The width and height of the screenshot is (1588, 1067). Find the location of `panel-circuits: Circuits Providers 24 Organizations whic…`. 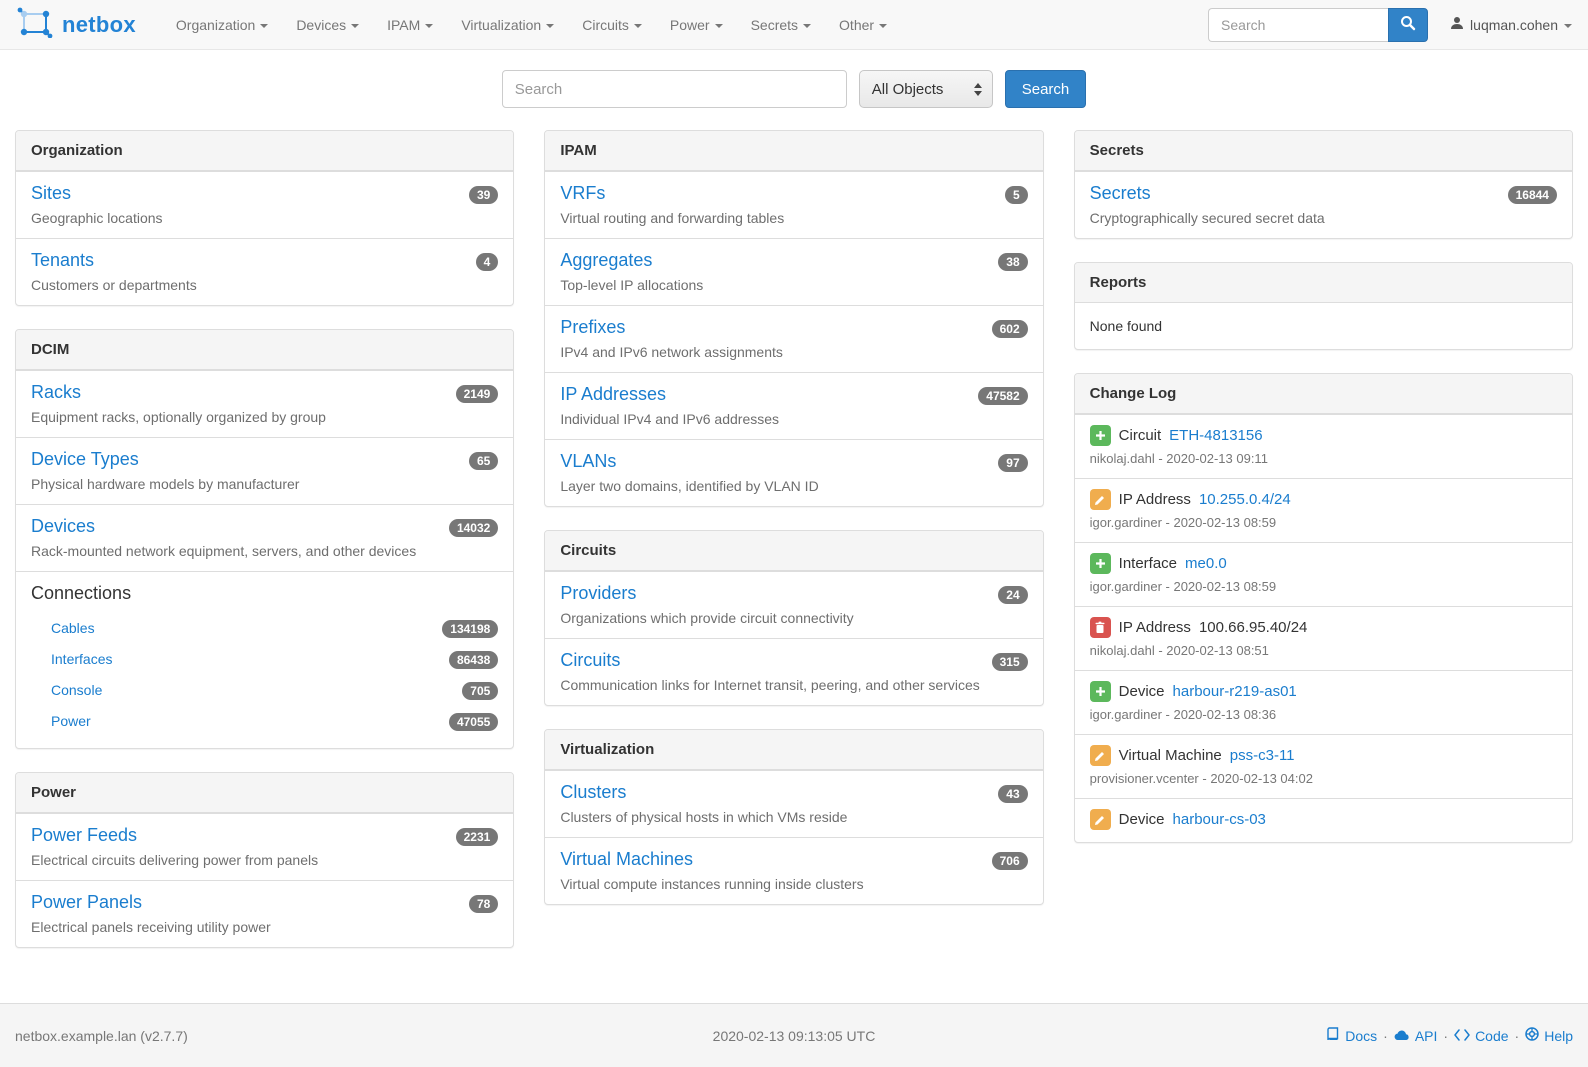

panel-circuits: Circuits Providers 24 Organizations whic… is located at coordinates (794, 618).